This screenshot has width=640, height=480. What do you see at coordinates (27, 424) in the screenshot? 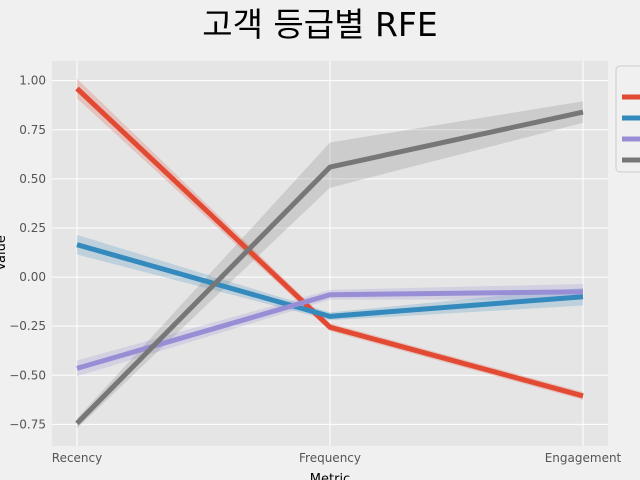
I see `y-tick-label: −0.75` at bounding box center [27, 424].